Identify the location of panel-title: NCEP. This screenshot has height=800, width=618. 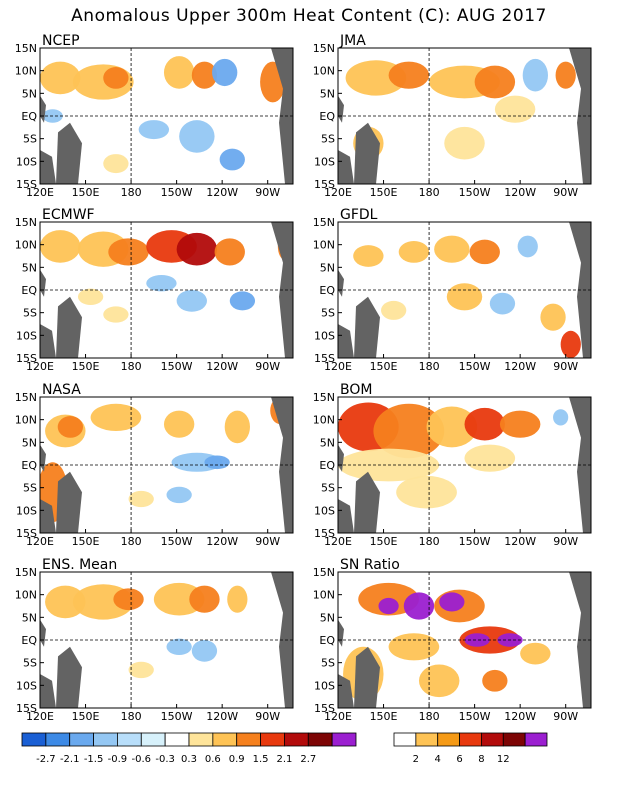
(61, 41).